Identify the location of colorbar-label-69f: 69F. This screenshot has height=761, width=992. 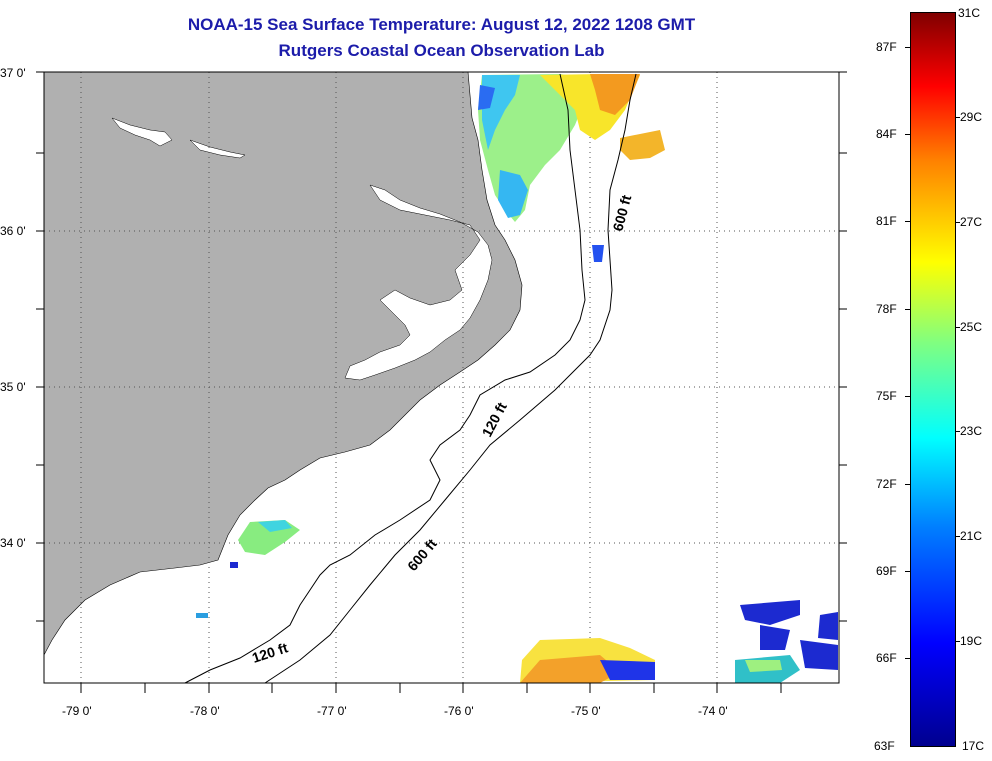
(886, 571).